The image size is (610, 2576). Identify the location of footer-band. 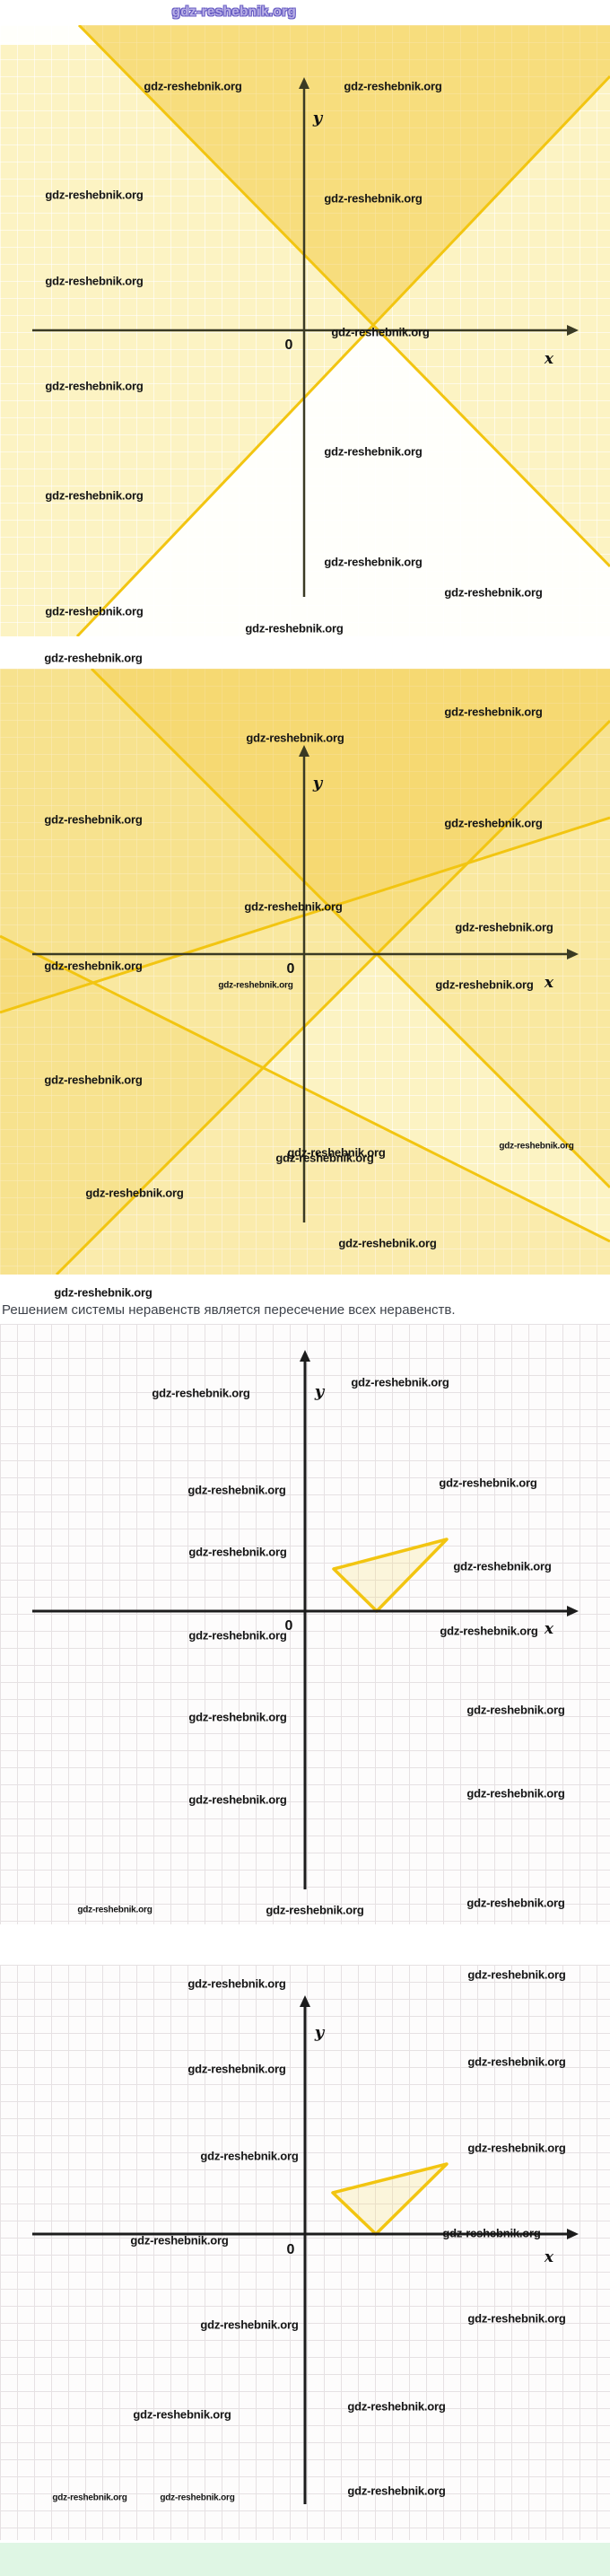
(305, 2559).